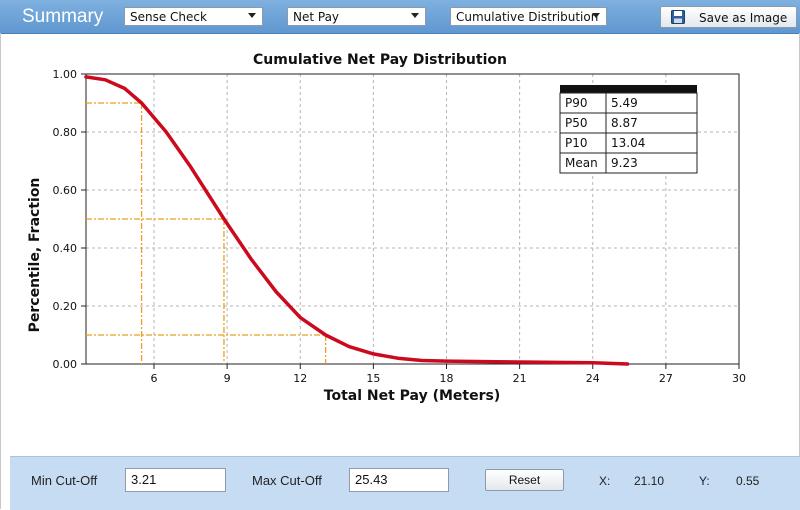 The width and height of the screenshot is (800, 510). I want to click on x-tick-label: 12, so click(300, 378).